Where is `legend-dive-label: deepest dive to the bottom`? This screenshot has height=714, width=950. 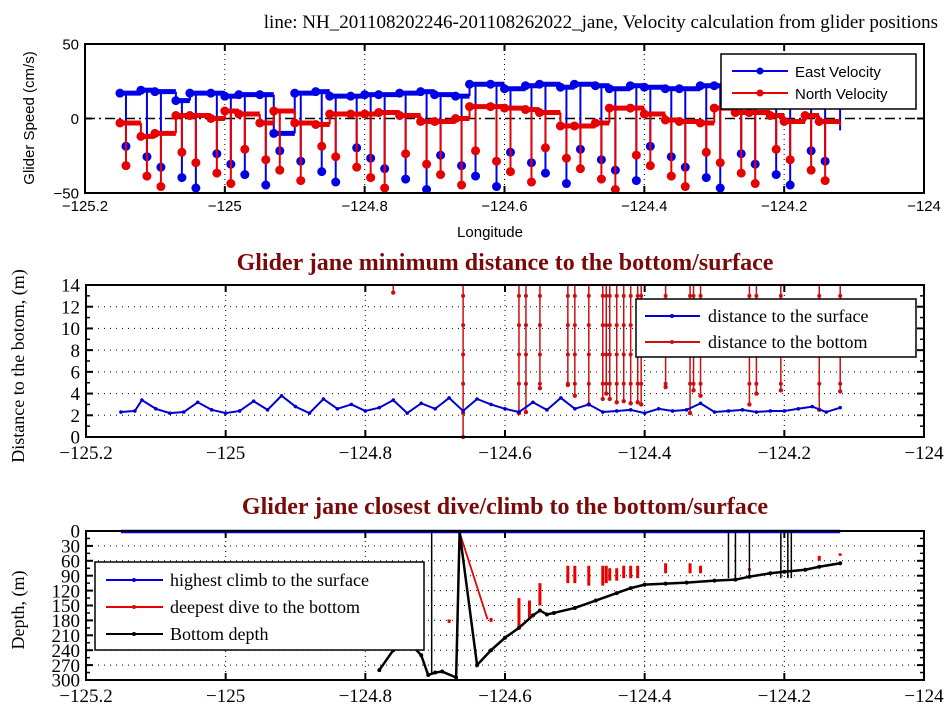 legend-dive-label: deepest dive to the bottom is located at coordinates (265, 607).